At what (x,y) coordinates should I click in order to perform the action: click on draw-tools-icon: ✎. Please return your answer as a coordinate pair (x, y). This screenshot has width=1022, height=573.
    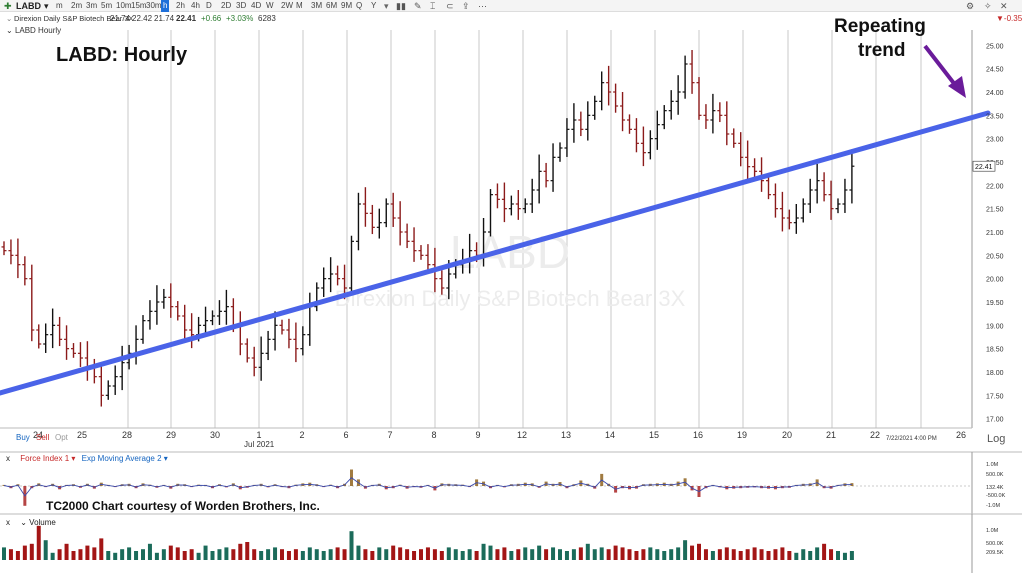
    Looking at the image, I should click on (418, 6).